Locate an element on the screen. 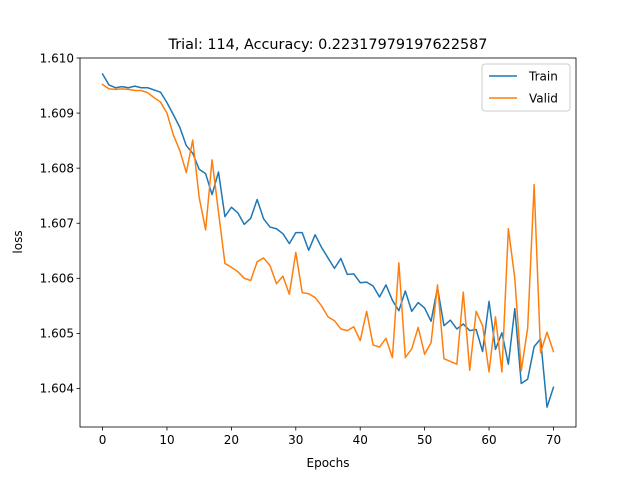 Image resolution: width=640 pixels, height=480 pixels. legend-label-train: Train is located at coordinates (543, 76).